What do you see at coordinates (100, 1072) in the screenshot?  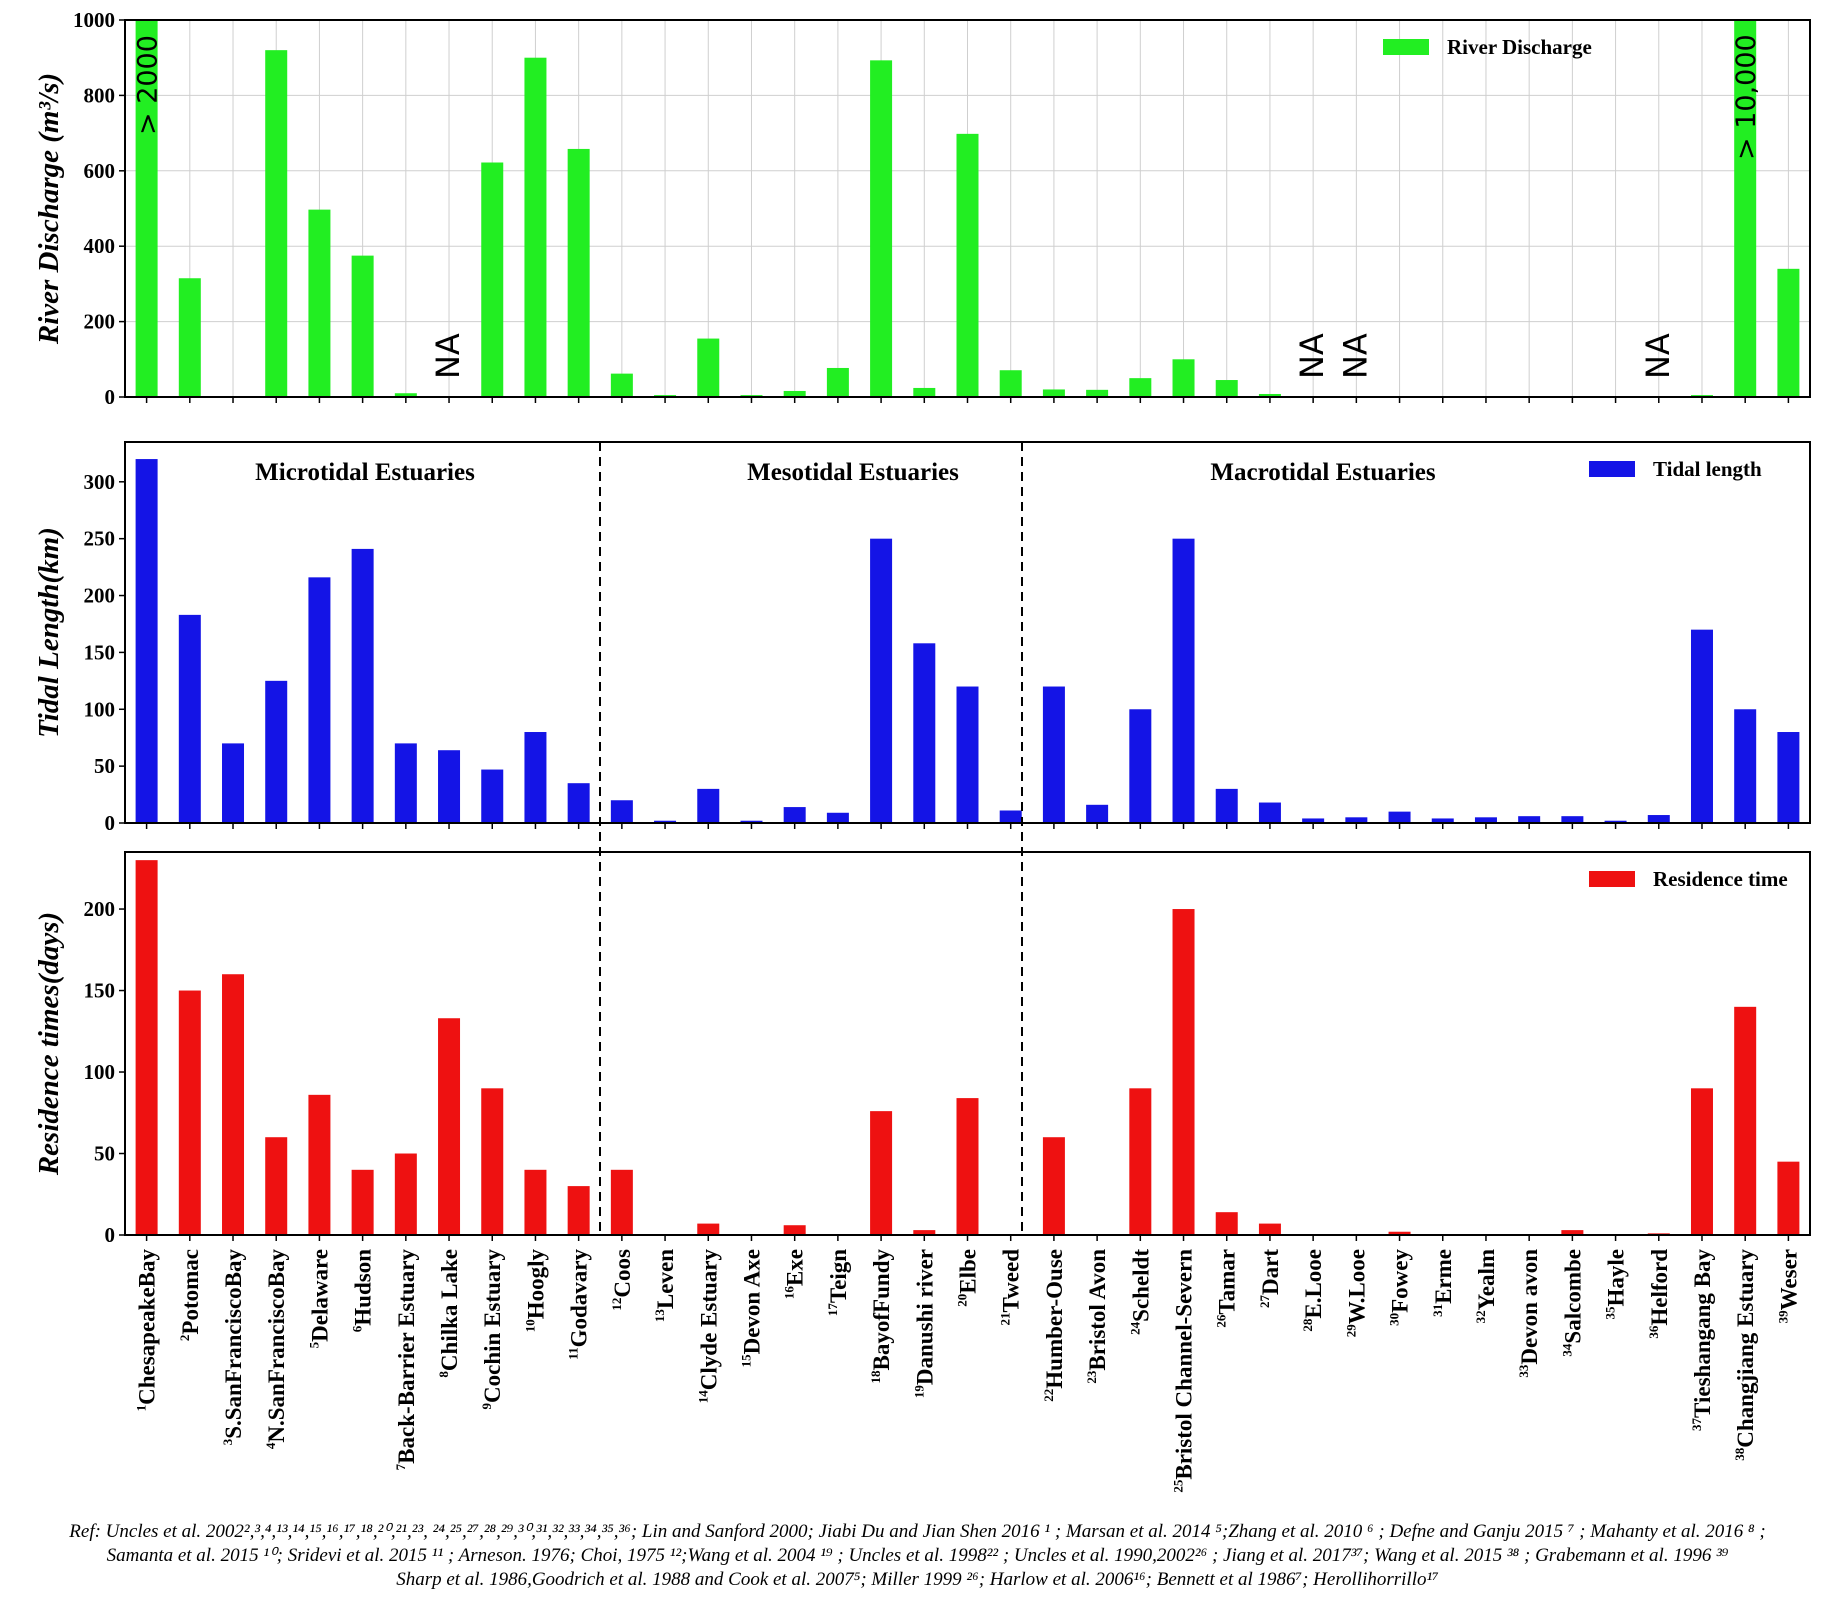 I see `y-tick-label: 100` at bounding box center [100, 1072].